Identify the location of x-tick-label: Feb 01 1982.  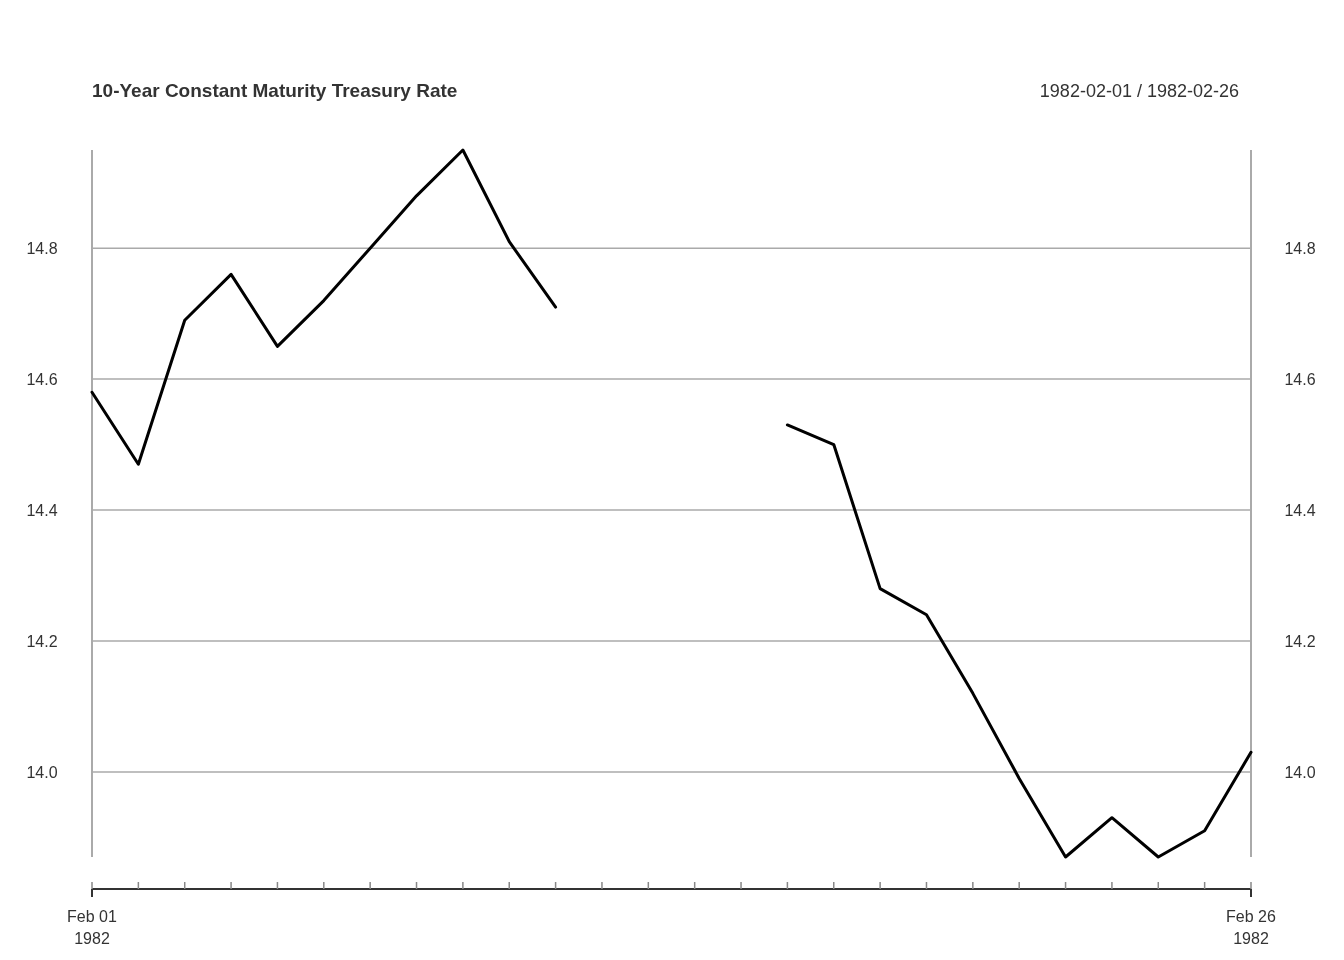
(92, 927).